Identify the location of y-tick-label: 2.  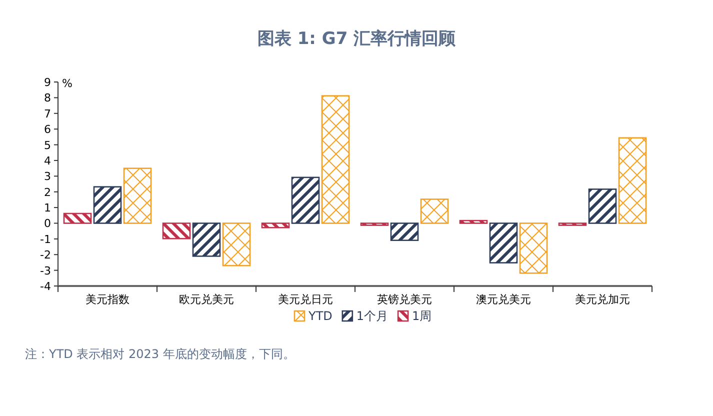
(47, 192).